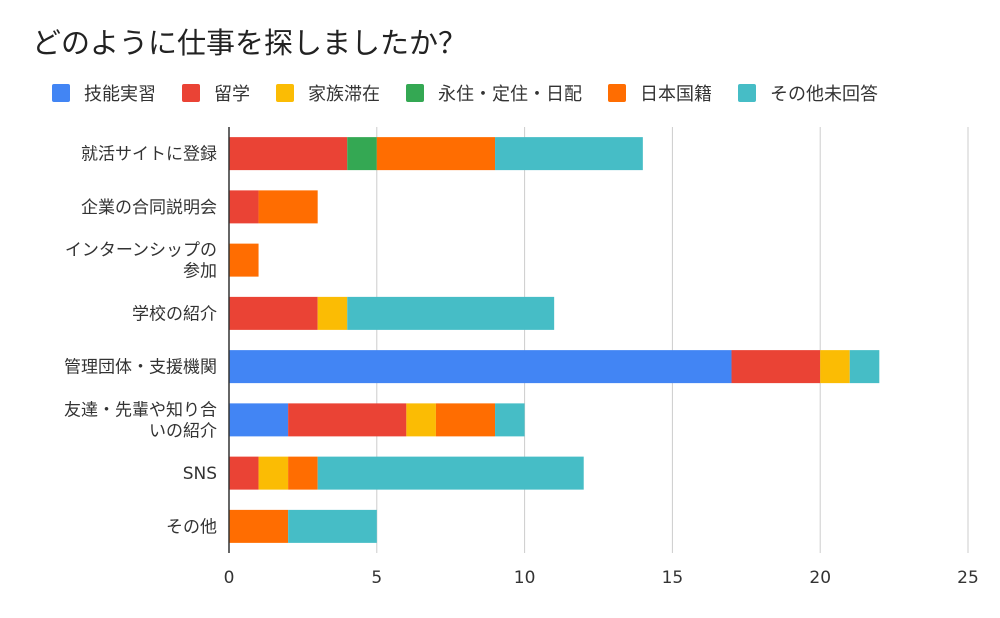  What do you see at coordinates (140, 410) in the screenshot?
I see `category-label: 友達・先輩や知り合` at bounding box center [140, 410].